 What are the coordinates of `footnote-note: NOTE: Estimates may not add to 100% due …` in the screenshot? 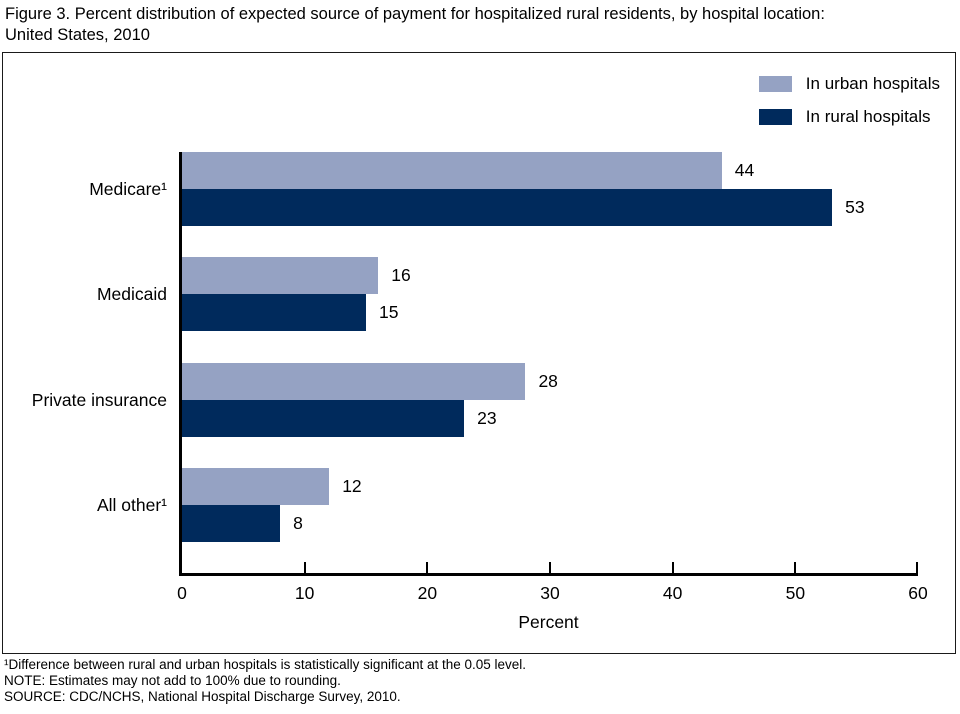 It's located at (172, 680).